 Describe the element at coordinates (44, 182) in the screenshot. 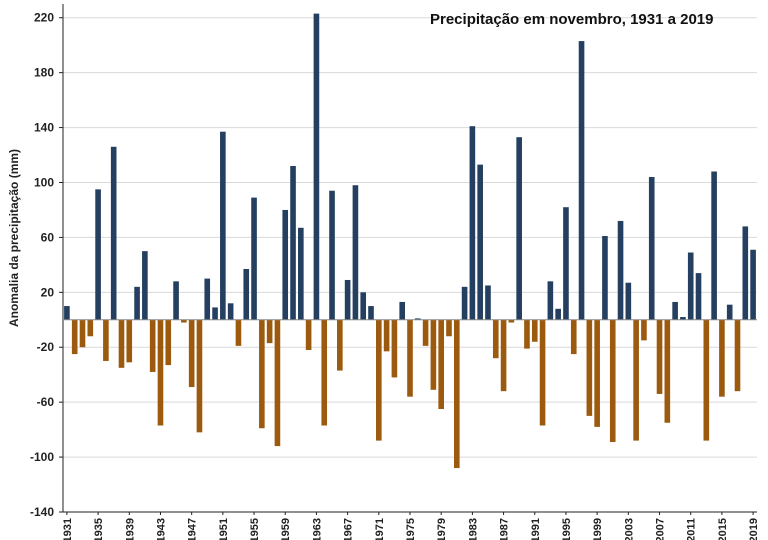

I see `y-tick-label: 100` at that location.